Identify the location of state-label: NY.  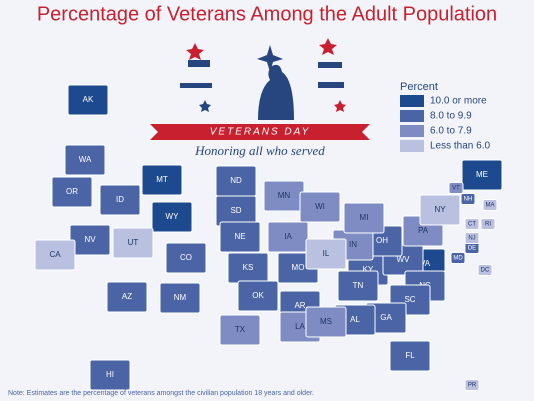
(440, 209).